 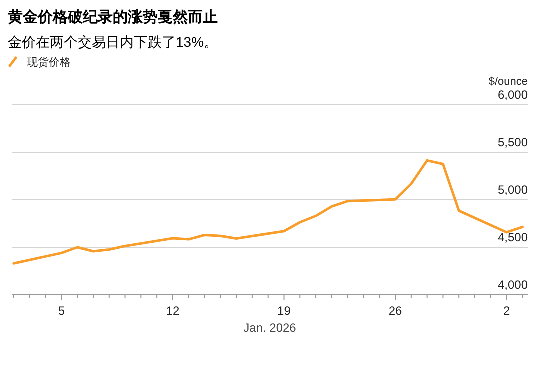 What do you see at coordinates (513, 95) in the screenshot?
I see `y-tick-label: 6,000` at bounding box center [513, 95].